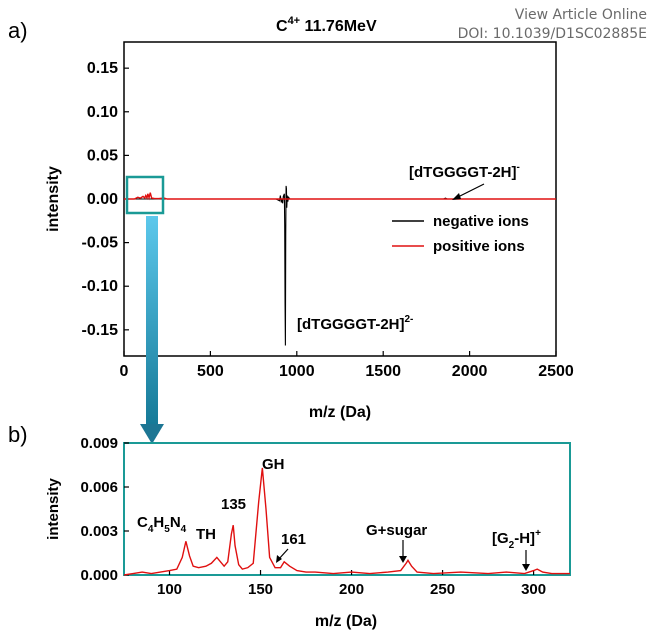 This screenshot has height=632, width=659. Describe the element at coordinates (403, 559) in the screenshot. I see `annotation-arrowhead-g-sugar` at that location.